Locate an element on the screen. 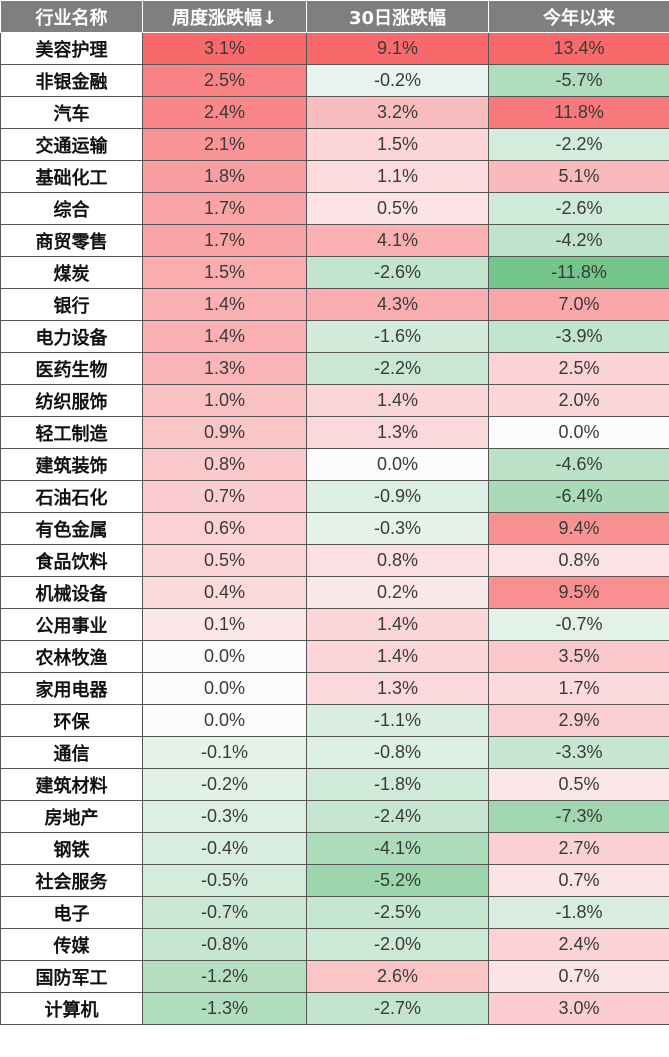  change-30d-cell: -1.1% is located at coordinates (397, 720).